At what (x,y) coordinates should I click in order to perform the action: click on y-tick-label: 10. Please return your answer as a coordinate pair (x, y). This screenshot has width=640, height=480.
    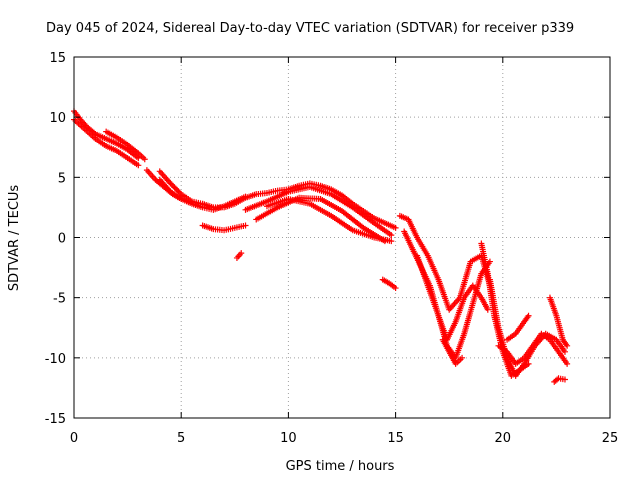
    Looking at the image, I should click on (57, 118).